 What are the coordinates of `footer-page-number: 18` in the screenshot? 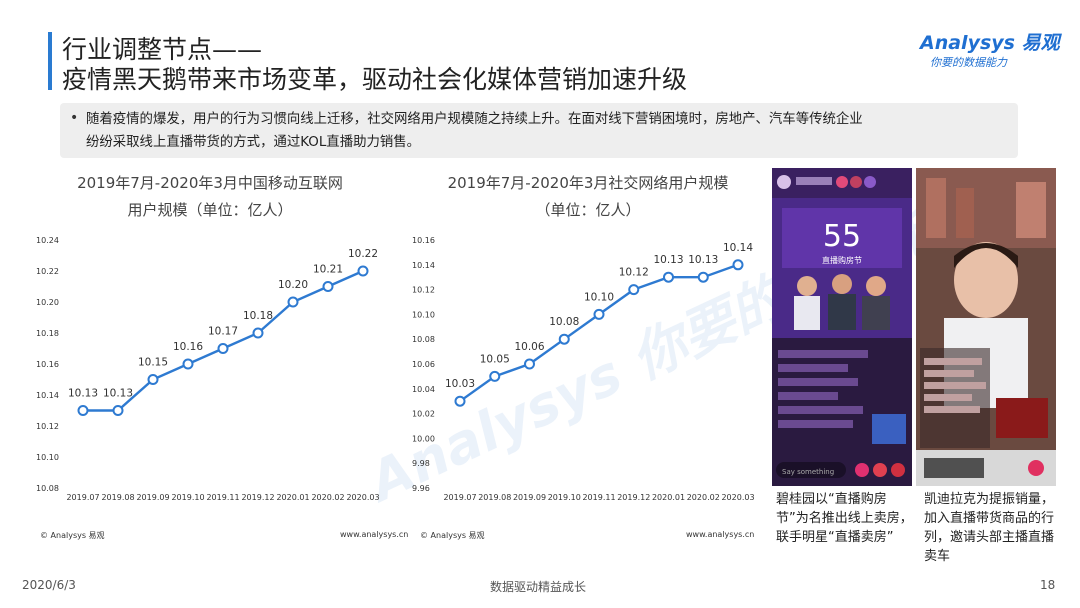 It's located at (1048, 585).